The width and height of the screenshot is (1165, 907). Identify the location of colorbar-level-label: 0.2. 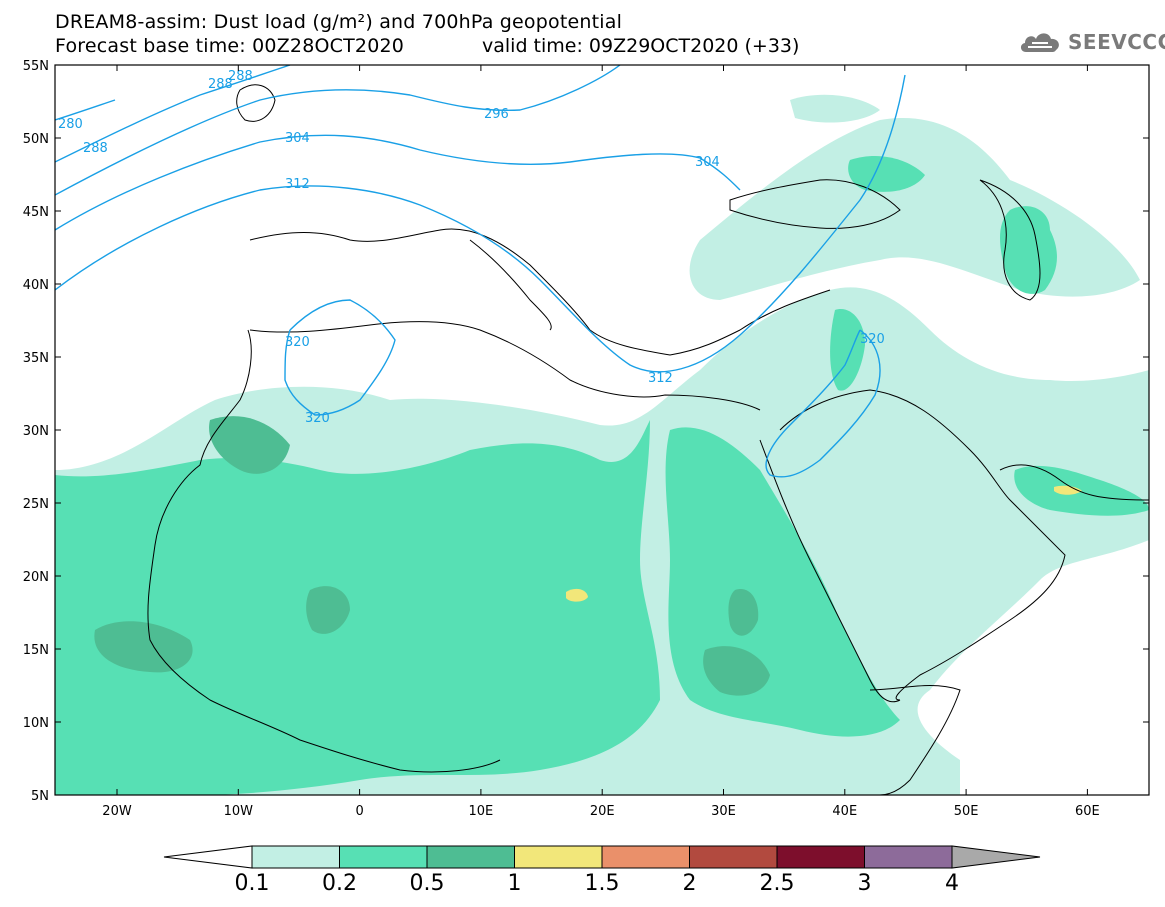
(339, 883).